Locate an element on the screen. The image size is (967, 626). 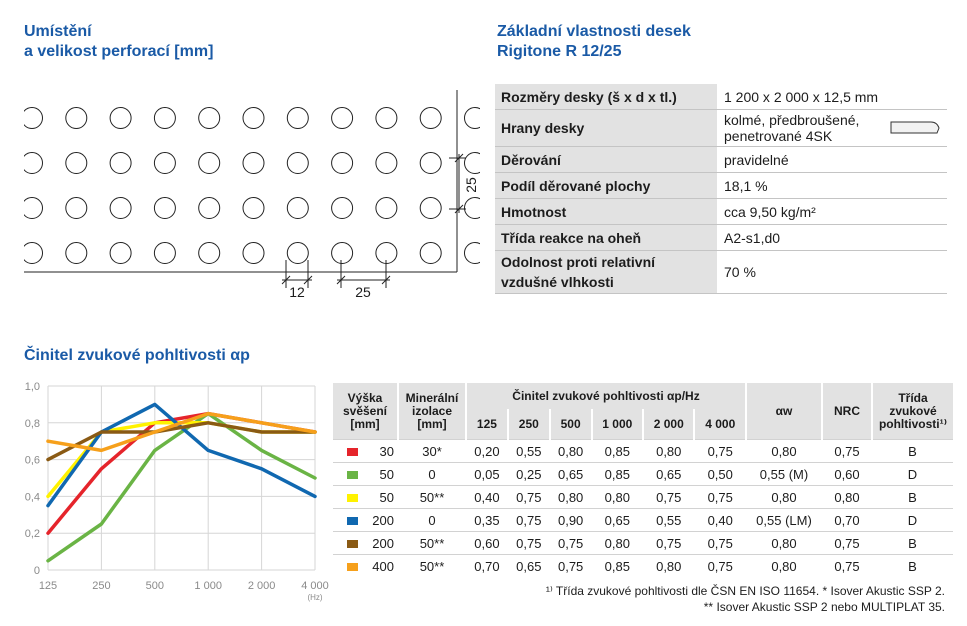
absorption-value-cell: 0,20 is located at coordinates (487, 451).